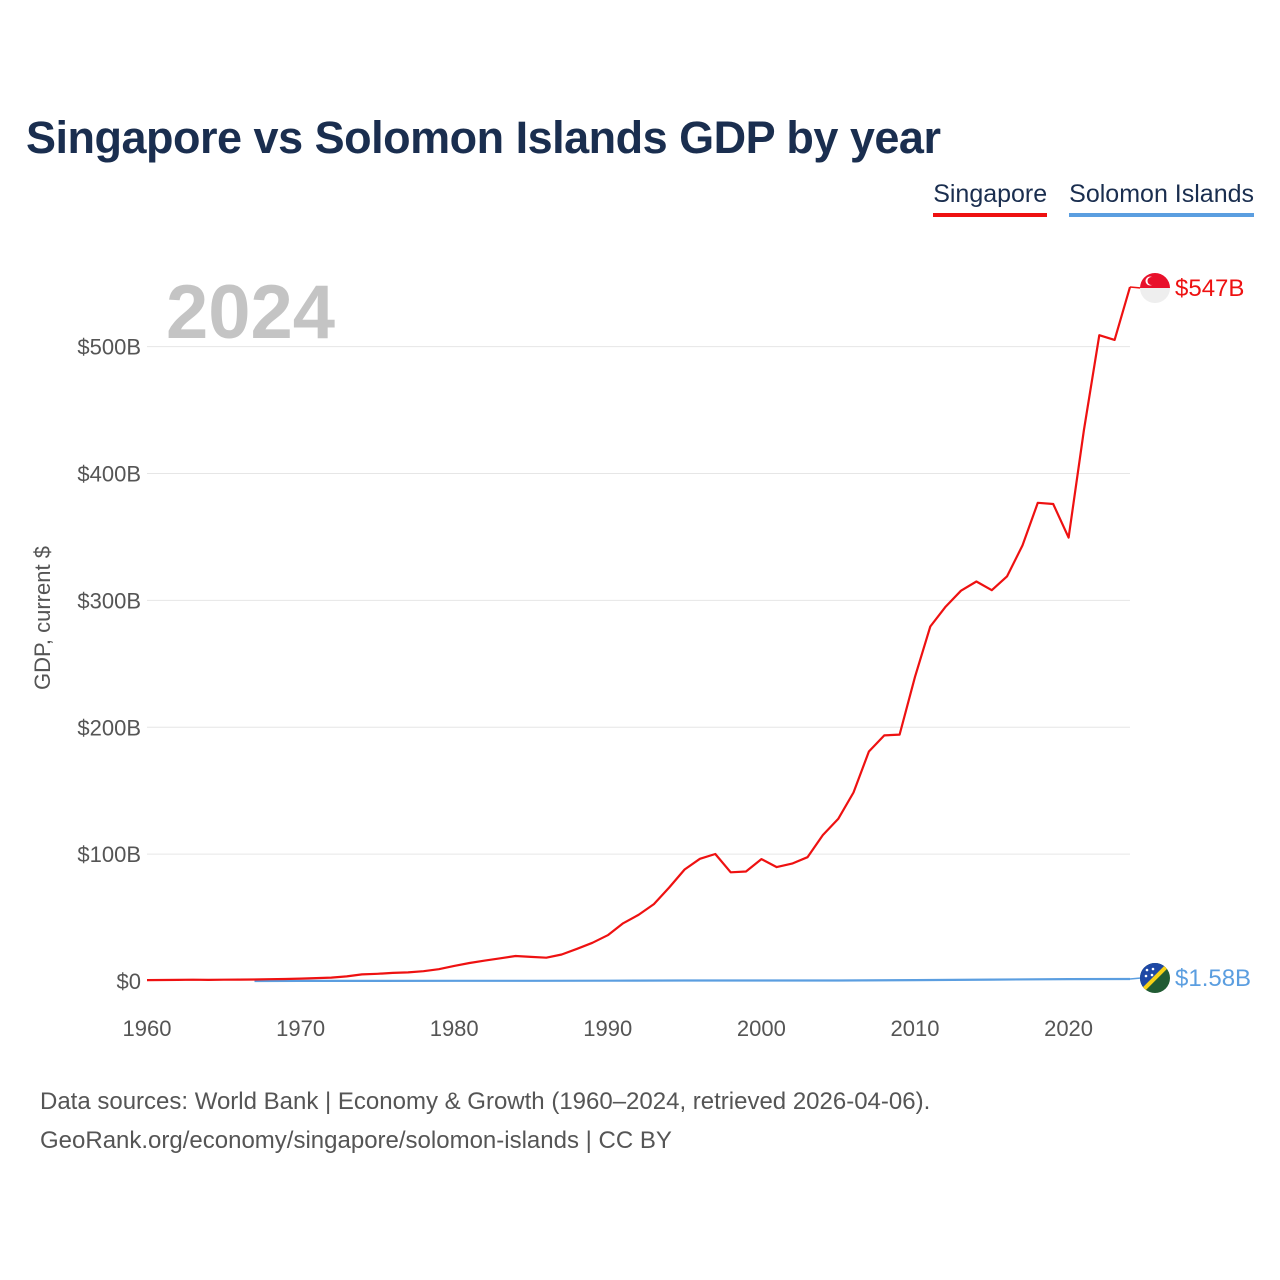 The height and width of the screenshot is (1280, 1280). I want to click on x-tick-label: 1960, so click(147, 1028).